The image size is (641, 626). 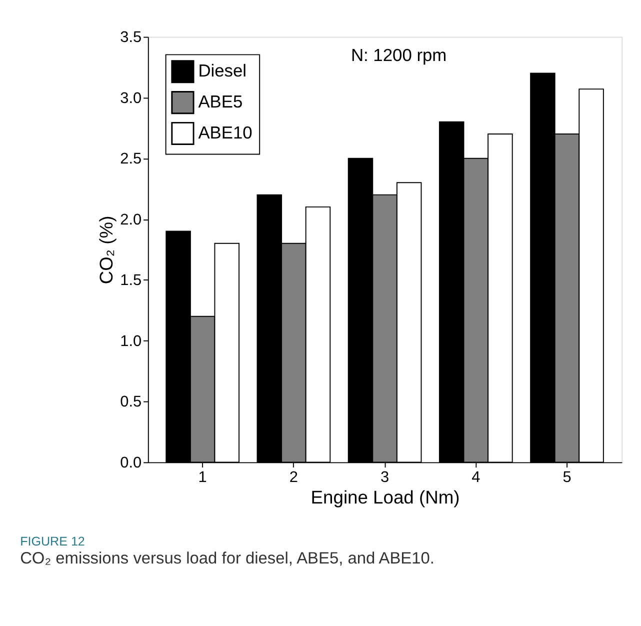 I want to click on y-tick-label: 3.5, so click(x=131, y=37).